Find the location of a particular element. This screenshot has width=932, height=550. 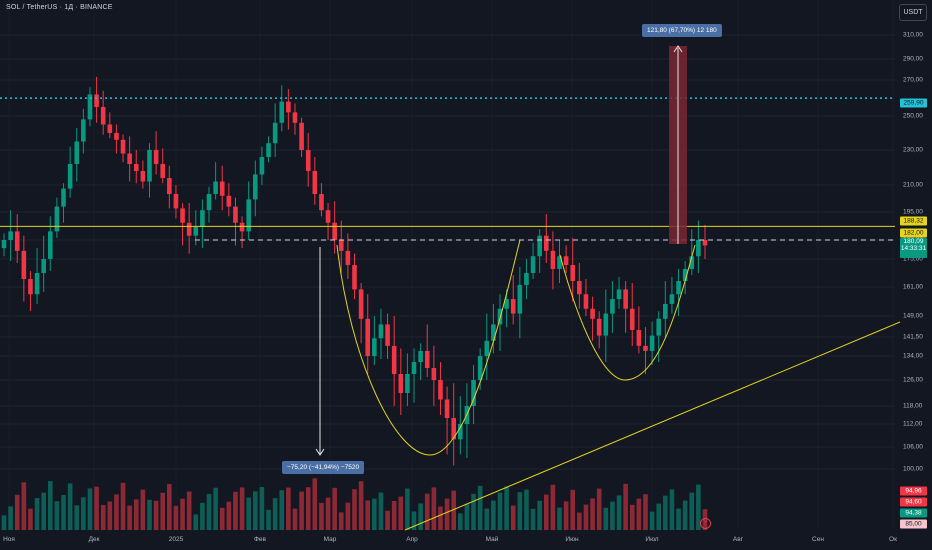

flash-icon: ⚡ is located at coordinates (705, 523).